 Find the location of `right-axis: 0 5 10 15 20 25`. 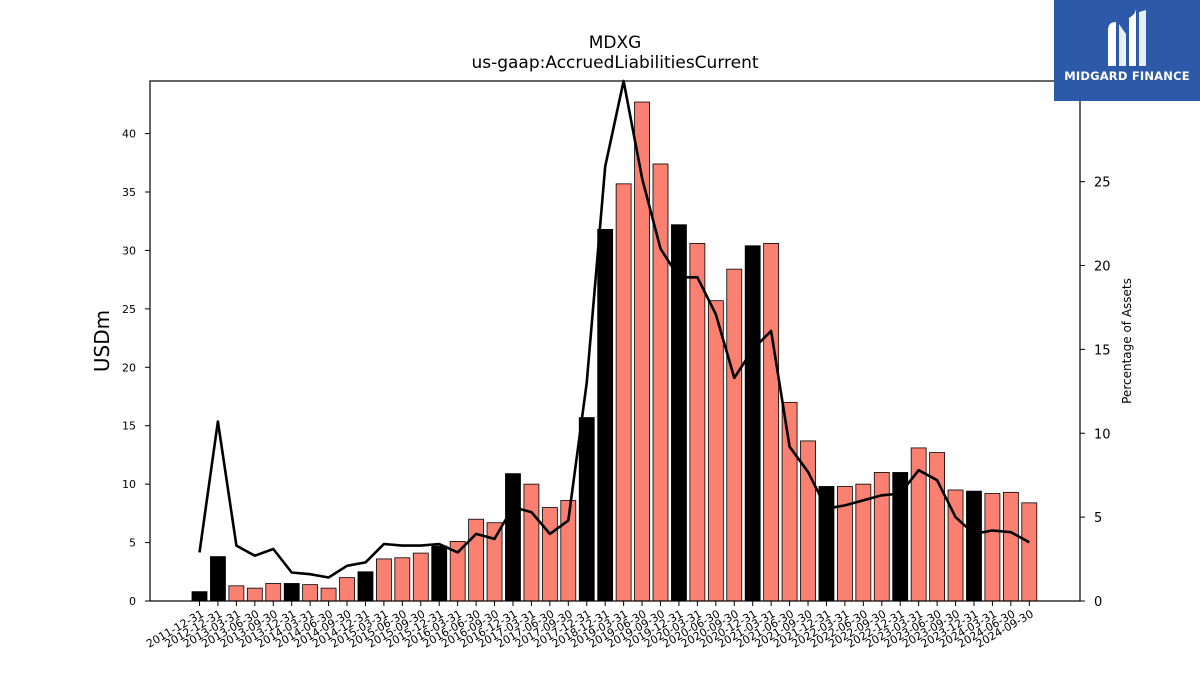

right-axis: 0 5 10 15 20 25 is located at coordinates (1095, 393).